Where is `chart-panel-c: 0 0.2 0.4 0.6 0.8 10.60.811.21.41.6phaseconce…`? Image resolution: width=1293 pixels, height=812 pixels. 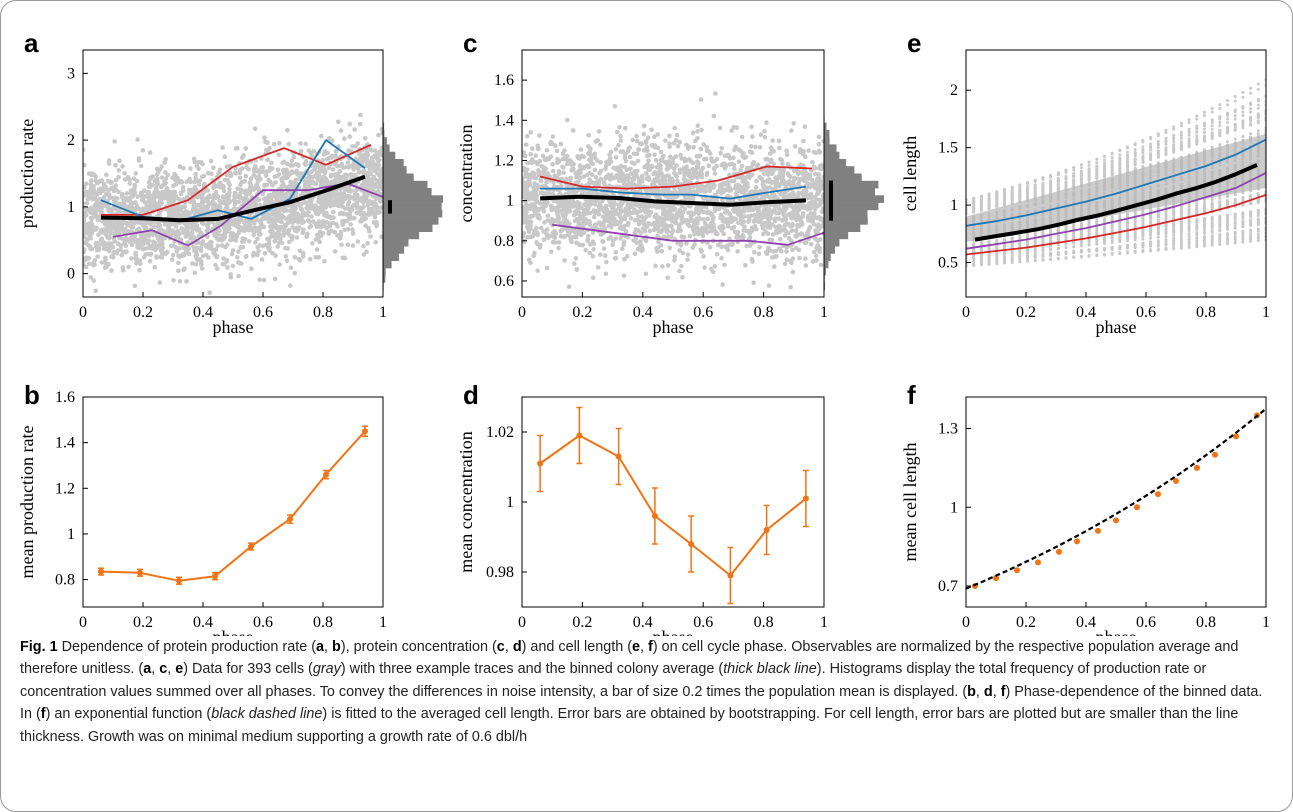 chart-panel-c: 0 0.2 0.4 0.6 0.8 10.60.811.21.41.6phaseconce… is located at coordinates (670, 182).